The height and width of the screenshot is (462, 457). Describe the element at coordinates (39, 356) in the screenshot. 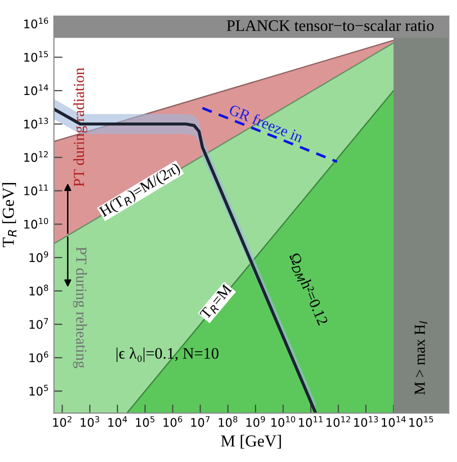

I see `y-tick-label: 10$^{6}$` at that location.